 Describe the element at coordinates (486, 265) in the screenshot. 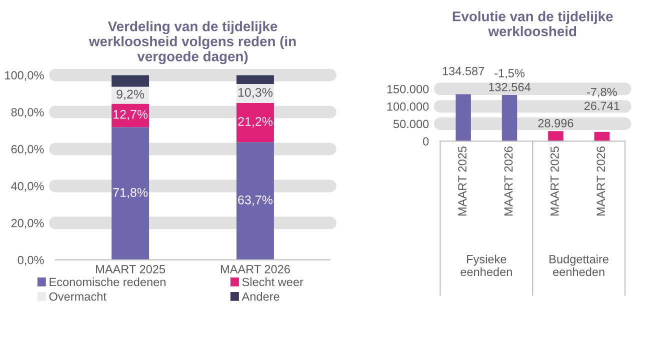

I see `text: Fysieke eenheden` at that location.